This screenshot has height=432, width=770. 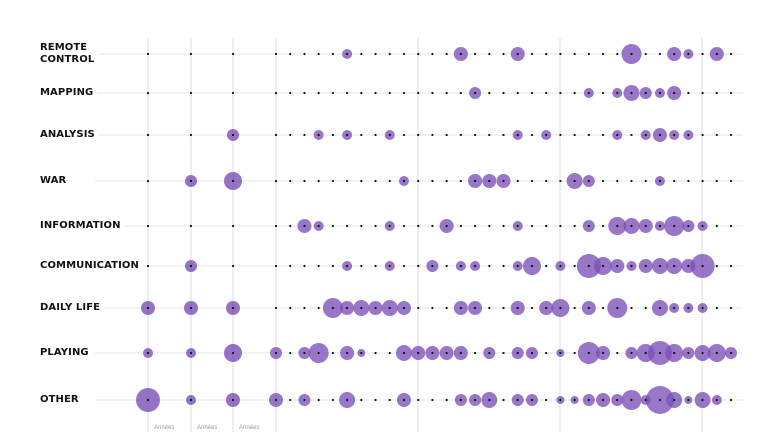 What do you see at coordinates (419, 93) in the screenshot?
I see `row-mapping` at bounding box center [419, 93].